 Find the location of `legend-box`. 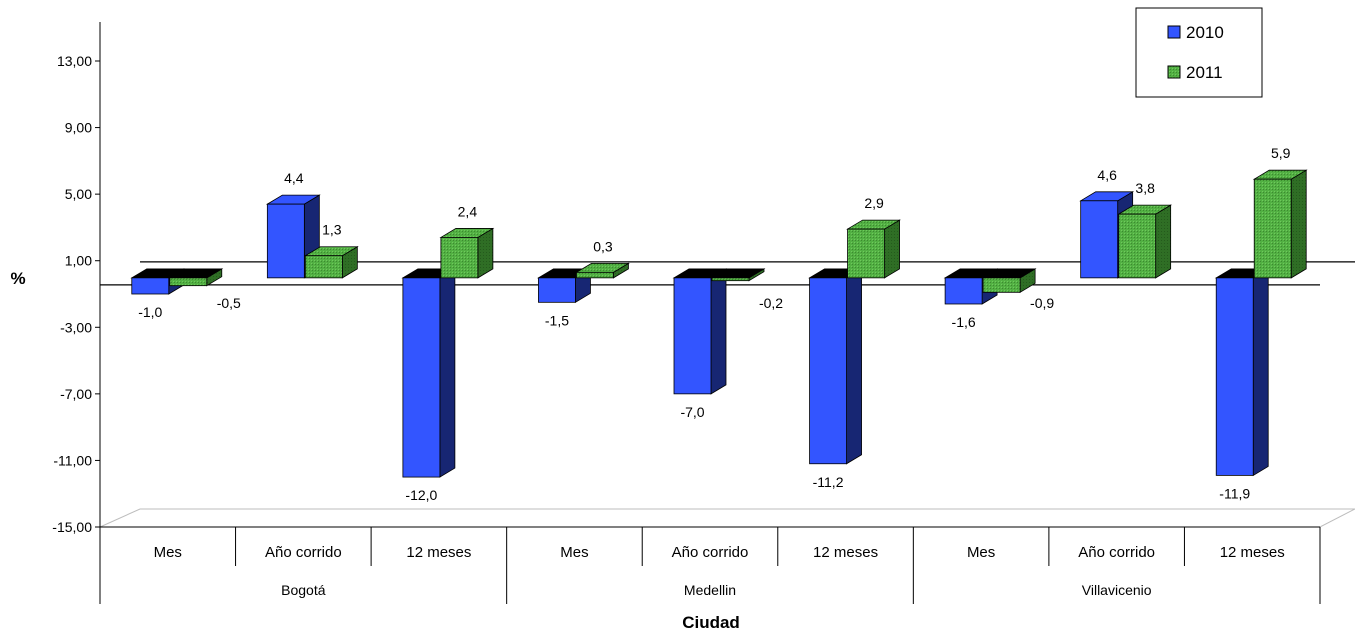

legend-box is located at coordinates (1199, 52).